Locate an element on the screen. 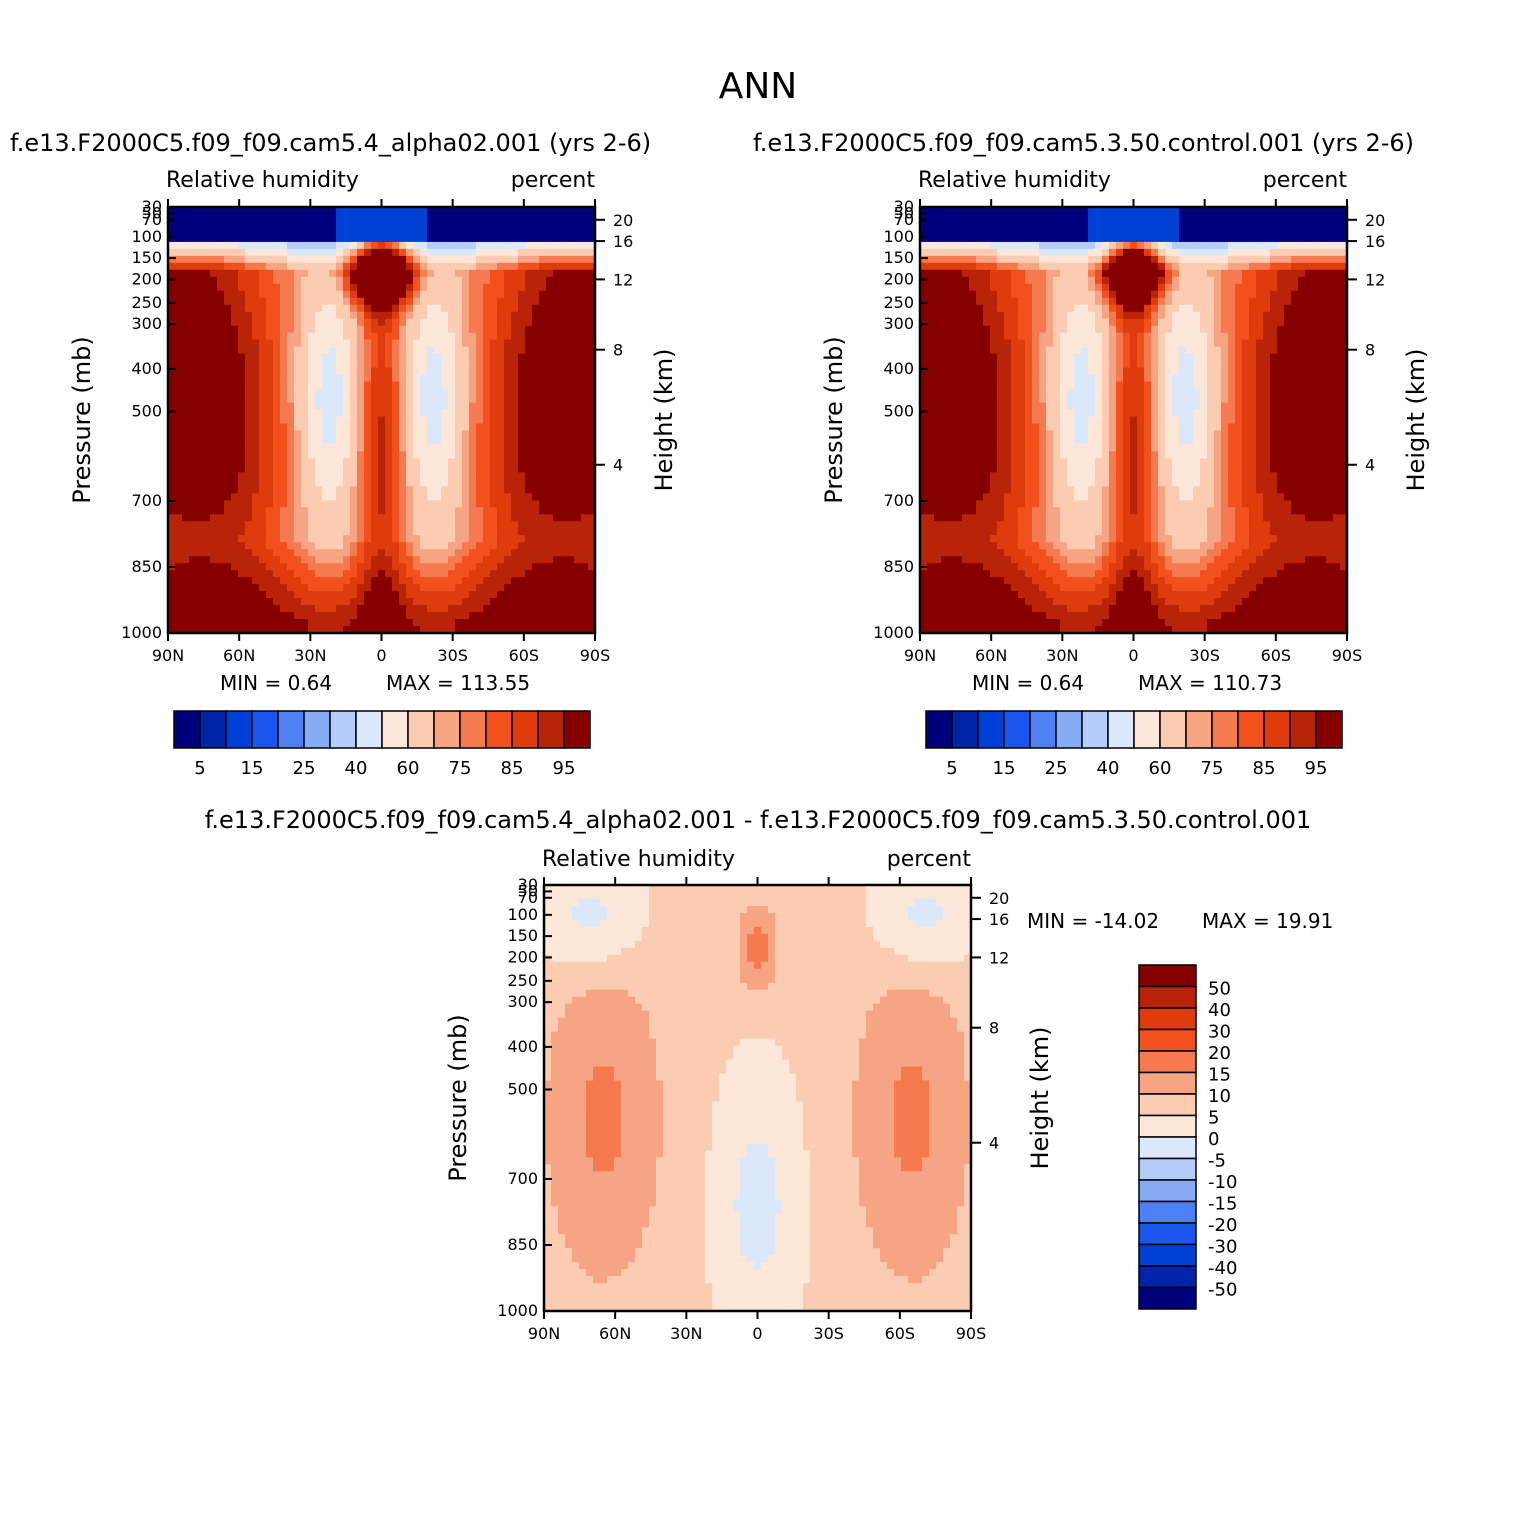 This screenshot has width=1516, height=1521. x-tick-label: 30S is located at coordinates (452, 655).